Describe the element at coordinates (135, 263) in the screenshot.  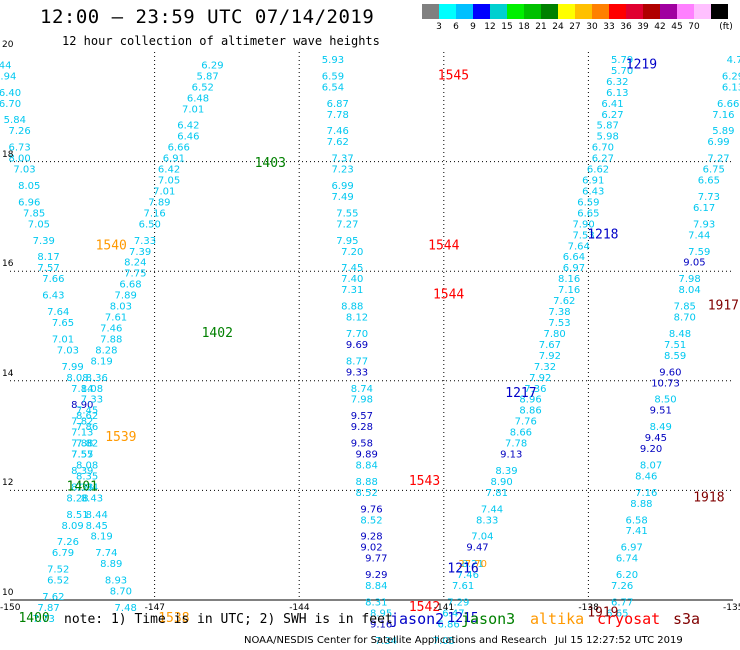
I see `wave-height-value: 8.24` at that location.